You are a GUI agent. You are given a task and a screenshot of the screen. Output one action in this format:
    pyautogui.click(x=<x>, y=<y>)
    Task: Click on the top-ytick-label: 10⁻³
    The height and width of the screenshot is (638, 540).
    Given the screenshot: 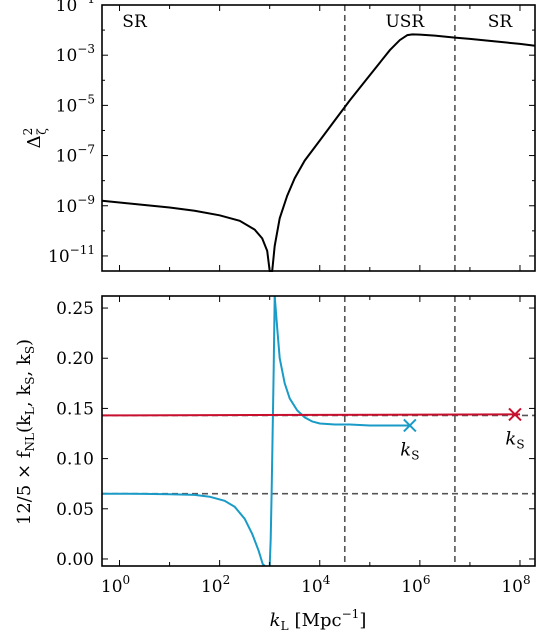 What is the action you would take?
    pyautogui.click(x=75, y=54)
    